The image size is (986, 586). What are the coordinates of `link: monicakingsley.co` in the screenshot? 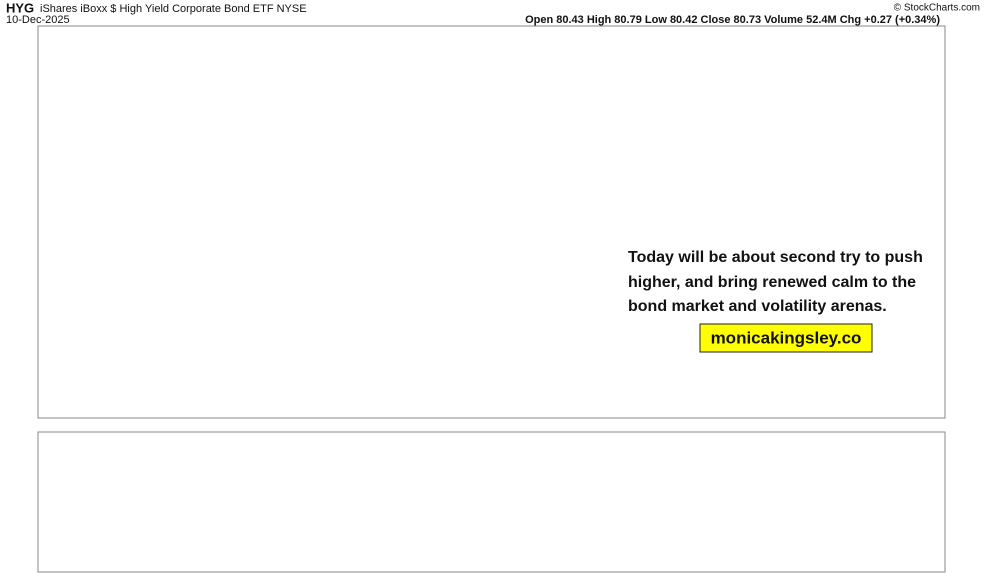 It's located at (786, 337).